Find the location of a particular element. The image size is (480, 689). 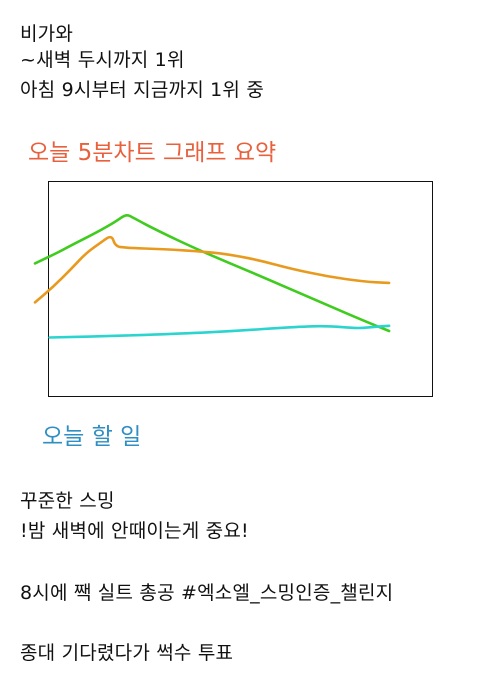

intro-line-3: 아침 9시부터 지금까지 1위 중 is located at coordinates (142, 90).